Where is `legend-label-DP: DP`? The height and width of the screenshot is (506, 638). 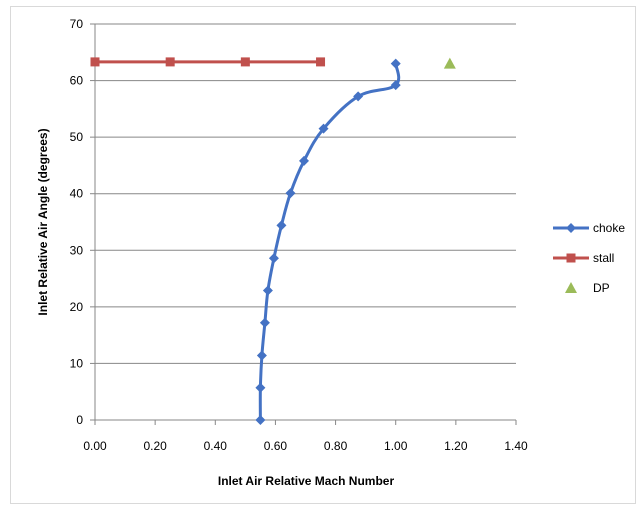 legend-label-DP: DP is located at coordinates (601, 288).